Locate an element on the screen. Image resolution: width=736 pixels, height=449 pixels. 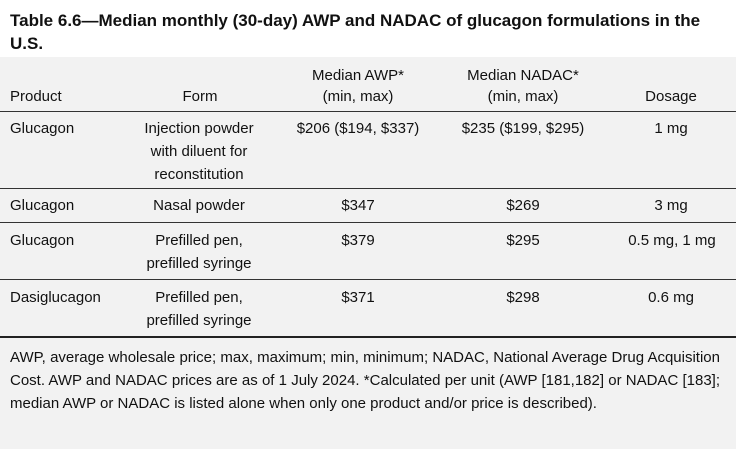
row3-rule is located at coordinates (368, 279).